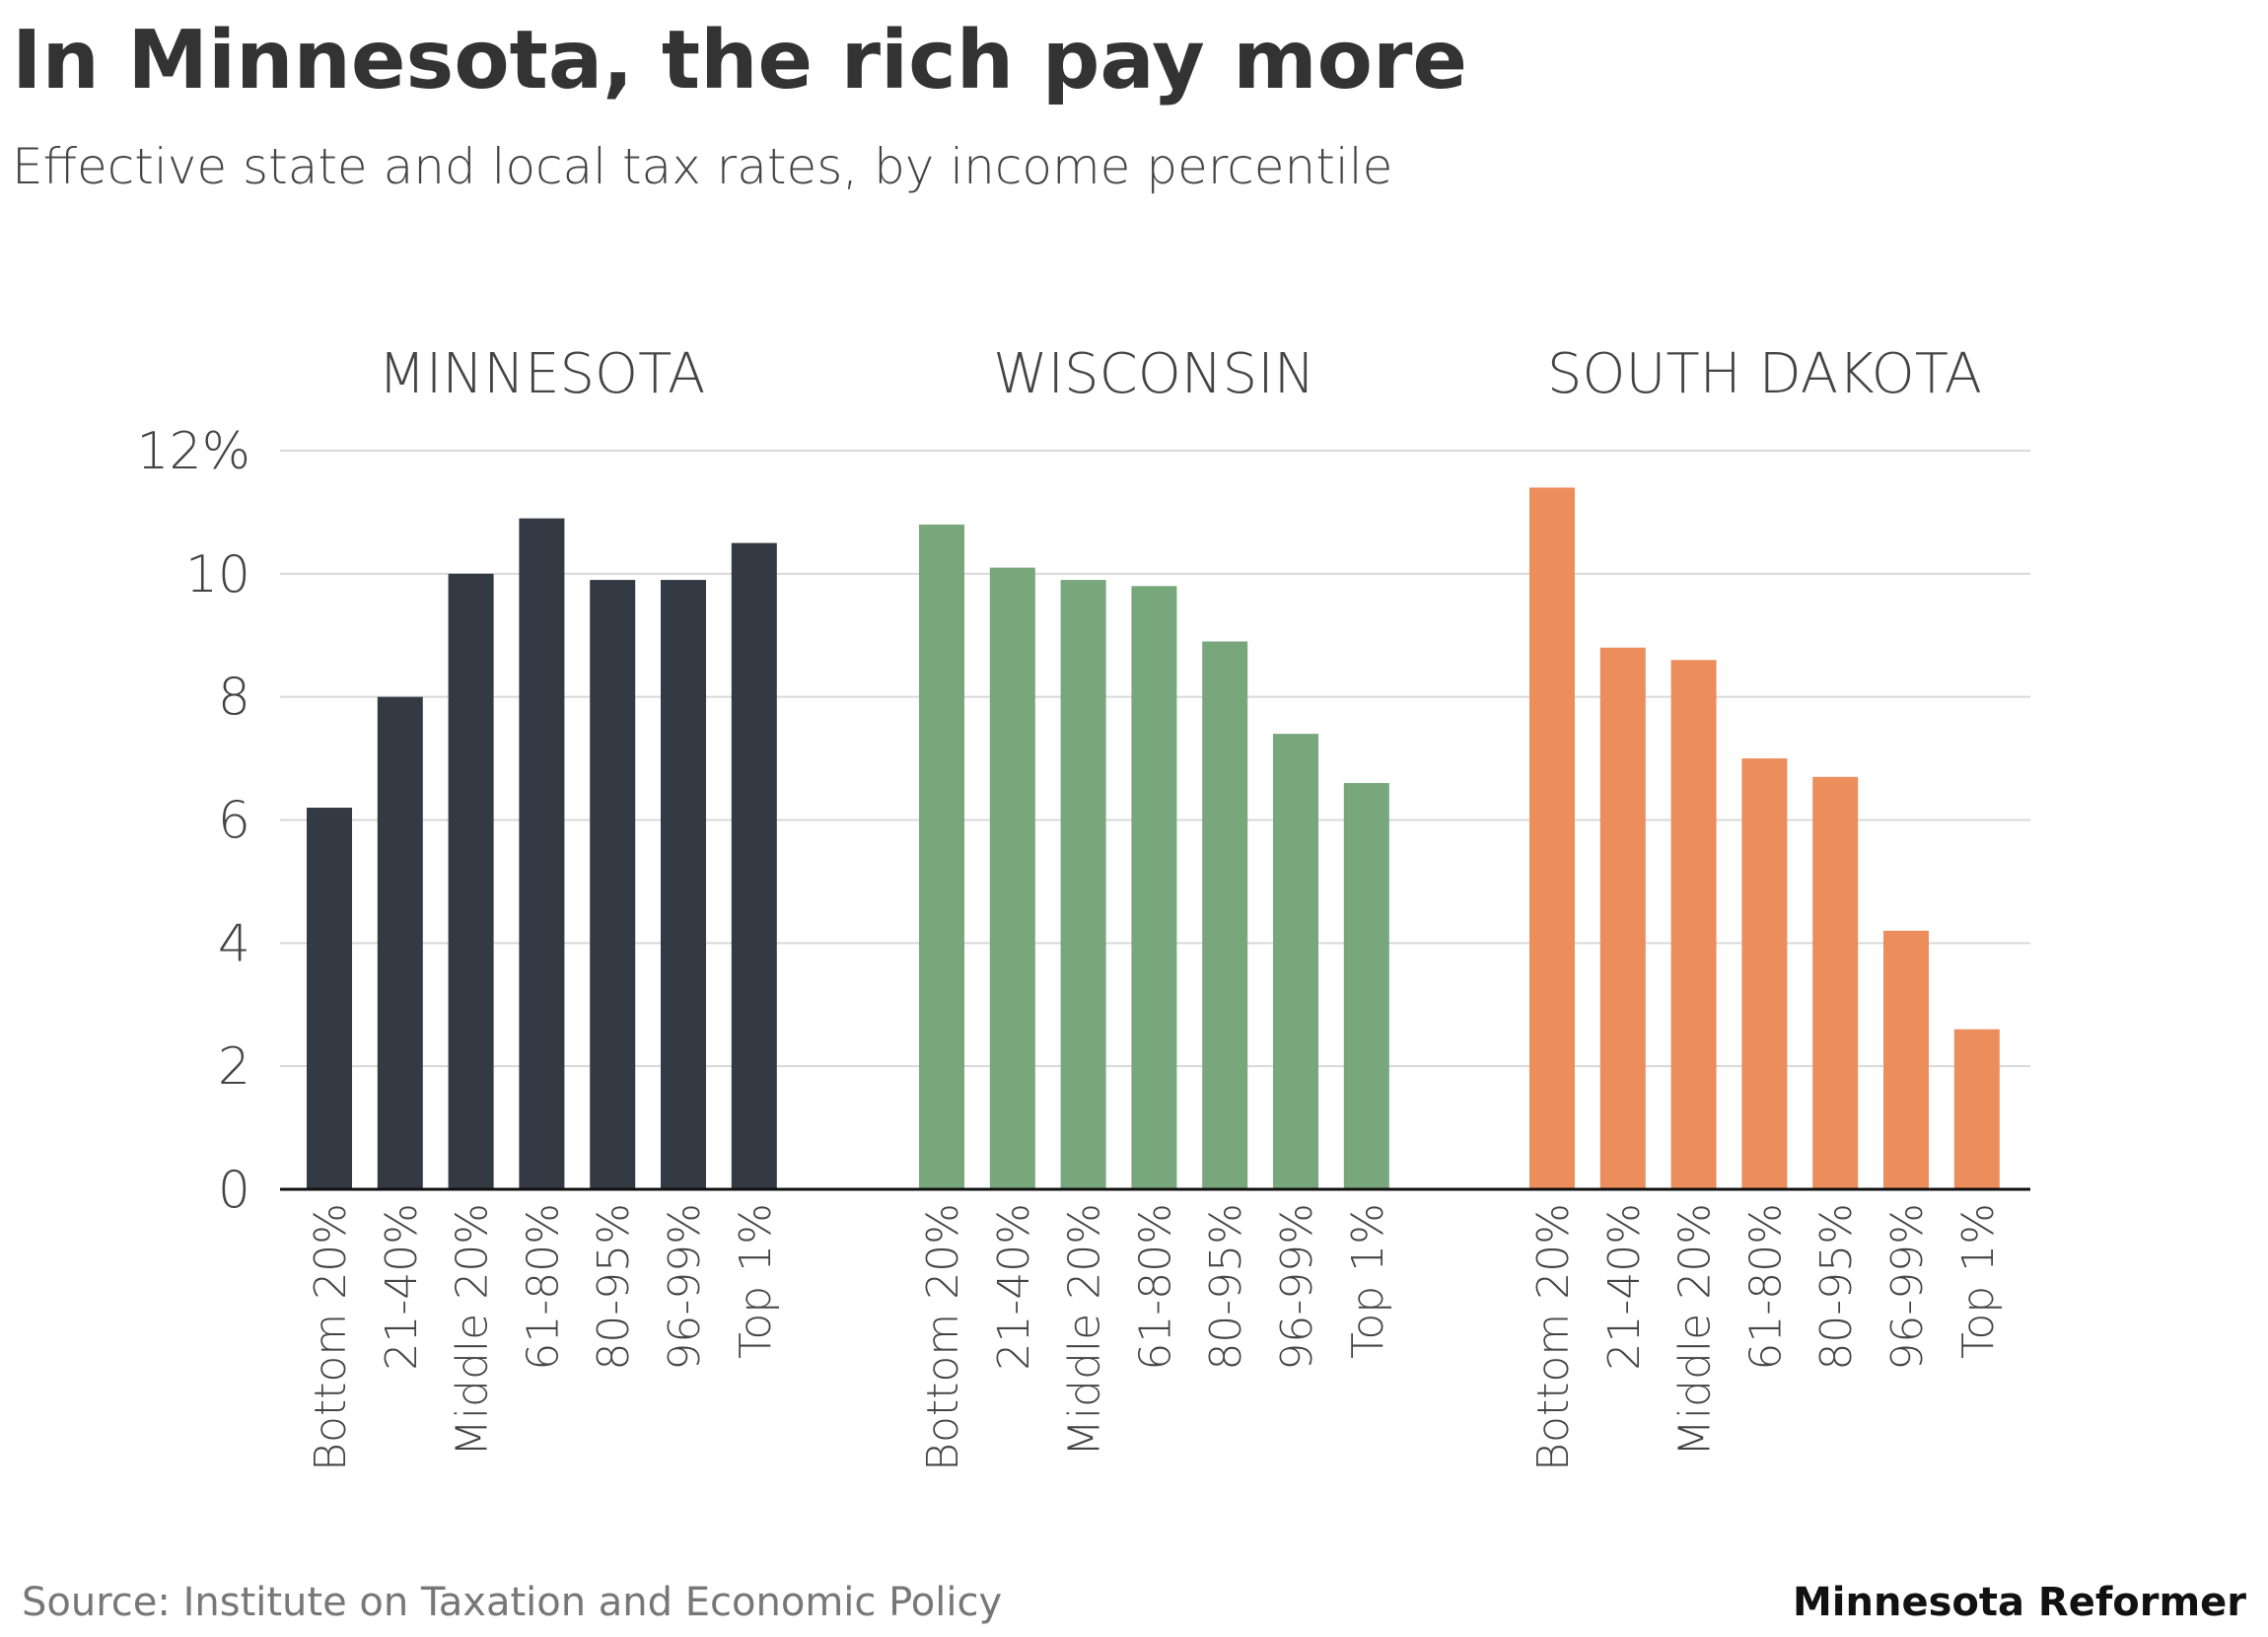 Image resolution: width=2268 pixels, height=1637 pixels. Describe the element at coordinates (193, 451) in the screenshot. I see `y-tick-label: 12%` at that location.